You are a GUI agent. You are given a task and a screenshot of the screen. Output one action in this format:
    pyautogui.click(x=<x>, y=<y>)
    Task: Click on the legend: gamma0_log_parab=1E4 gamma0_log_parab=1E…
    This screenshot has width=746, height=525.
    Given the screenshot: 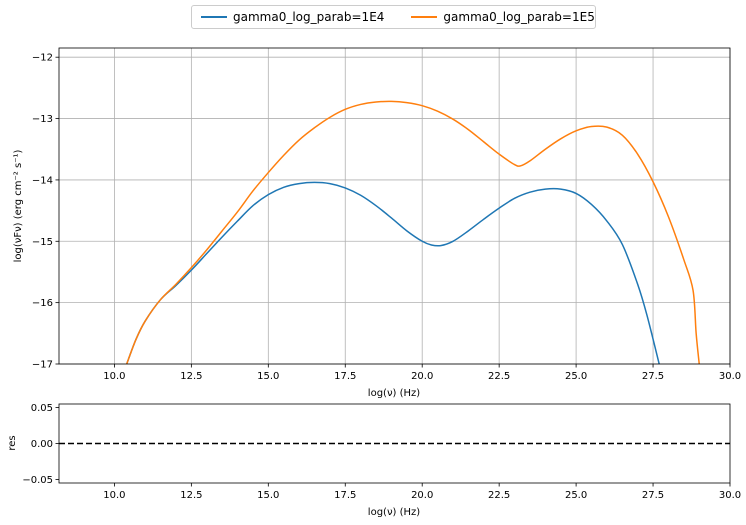 What is the action you would take?
    pyautogui.click(x=393, y=17)
    